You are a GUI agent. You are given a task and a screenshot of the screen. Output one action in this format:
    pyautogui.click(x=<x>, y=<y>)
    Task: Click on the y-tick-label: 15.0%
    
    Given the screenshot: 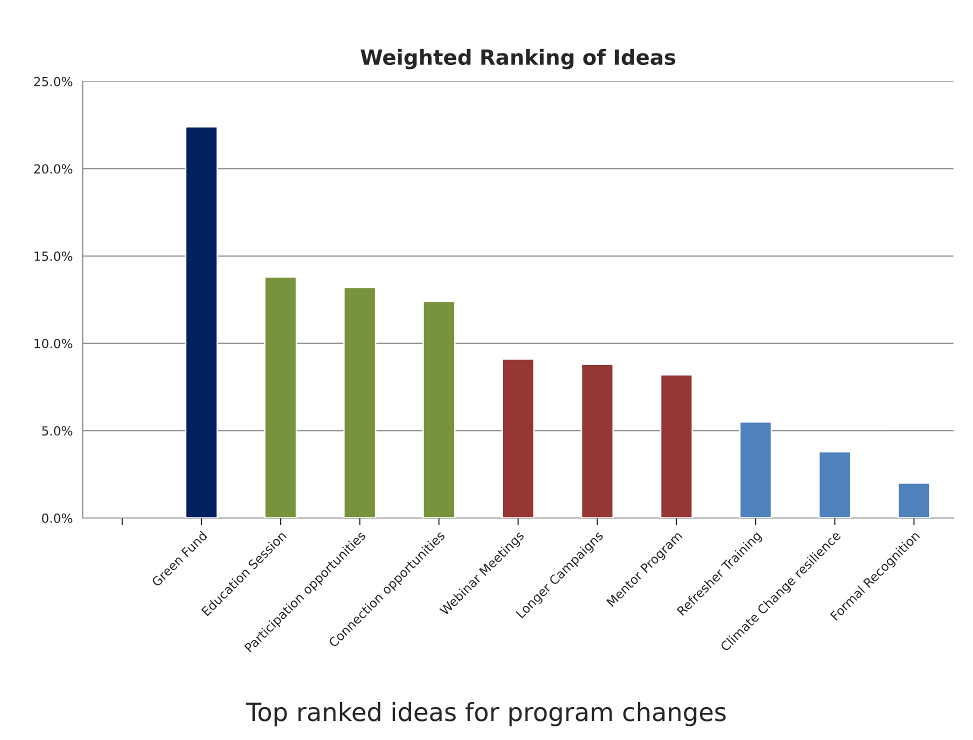 What is the action you would take?
    pyautogui.click(x=53, y=256)
    